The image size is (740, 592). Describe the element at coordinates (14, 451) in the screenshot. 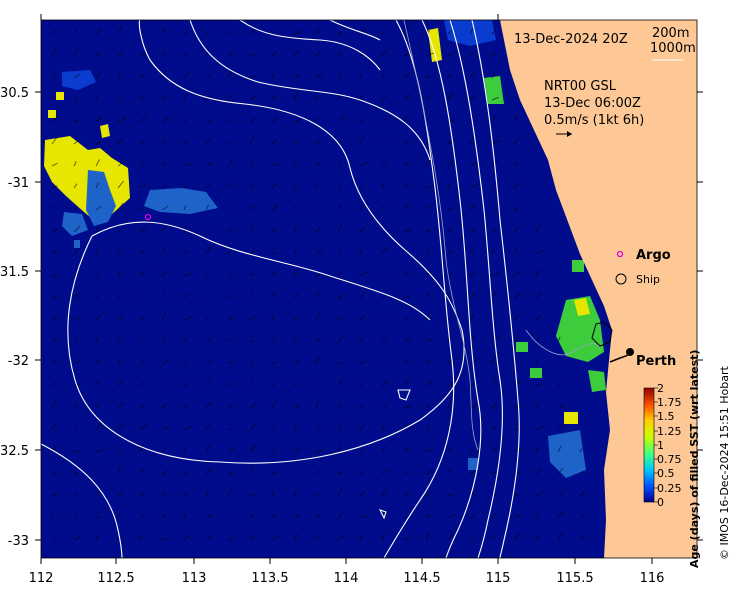

I see `lat-tick-32-5: -32.5` at that location.